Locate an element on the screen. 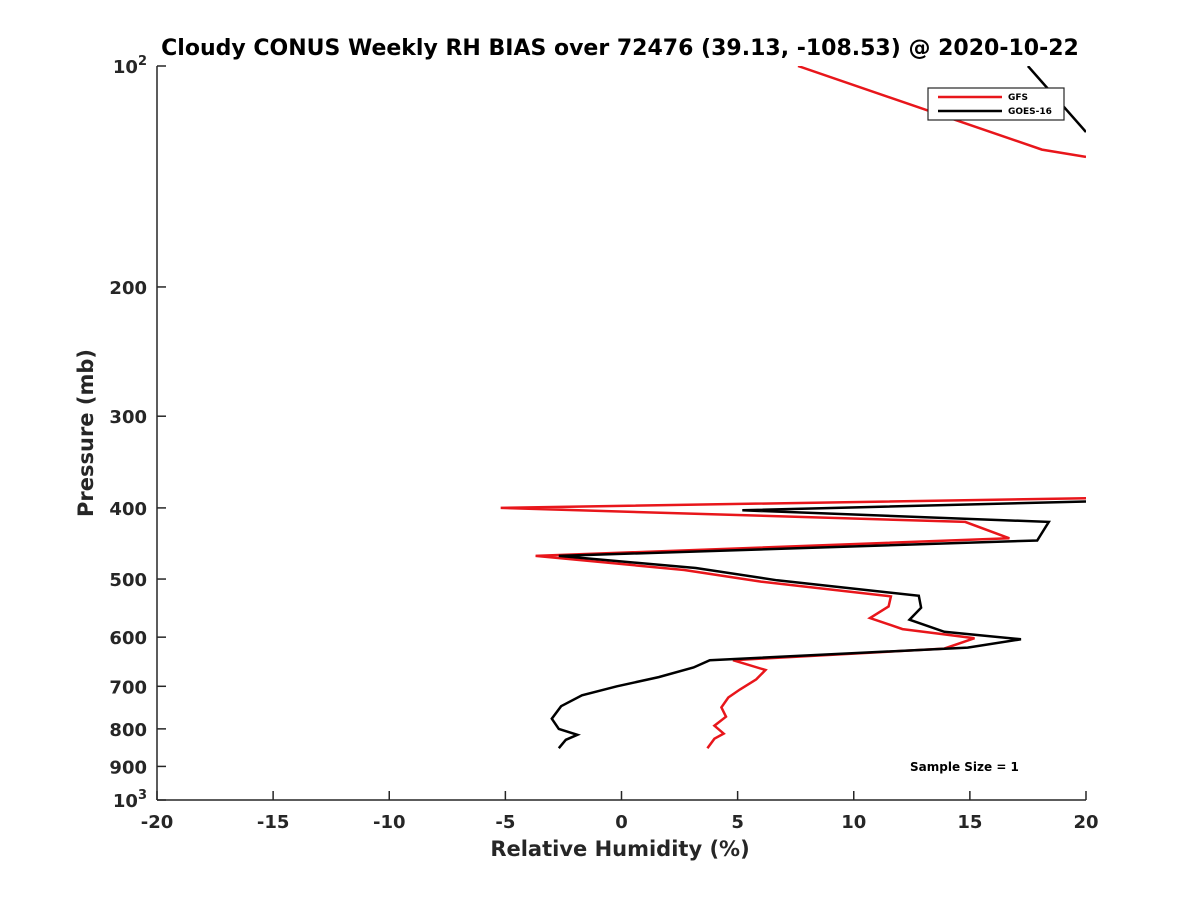 This screenshot has width=1200, height=900. legend: GFS GOES-16 is located at coordinates (996, 104).